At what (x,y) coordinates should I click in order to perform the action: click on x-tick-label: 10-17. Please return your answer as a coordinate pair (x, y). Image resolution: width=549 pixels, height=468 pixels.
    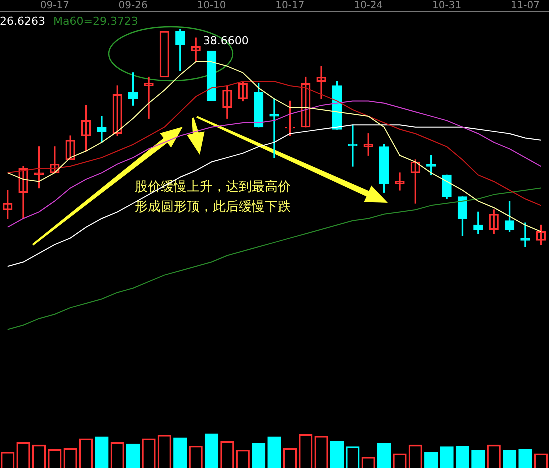
    Looking at the image, I should click on (290, 6).